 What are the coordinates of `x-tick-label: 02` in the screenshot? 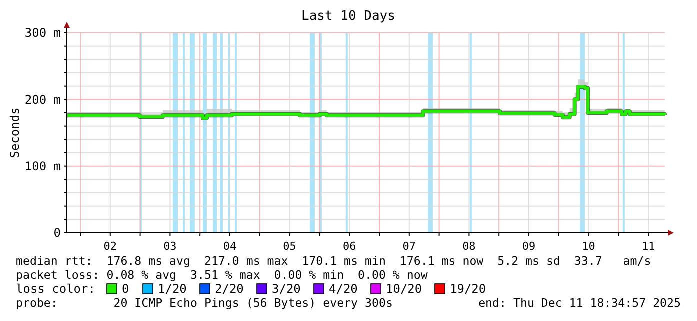 It's located at (111, 246).